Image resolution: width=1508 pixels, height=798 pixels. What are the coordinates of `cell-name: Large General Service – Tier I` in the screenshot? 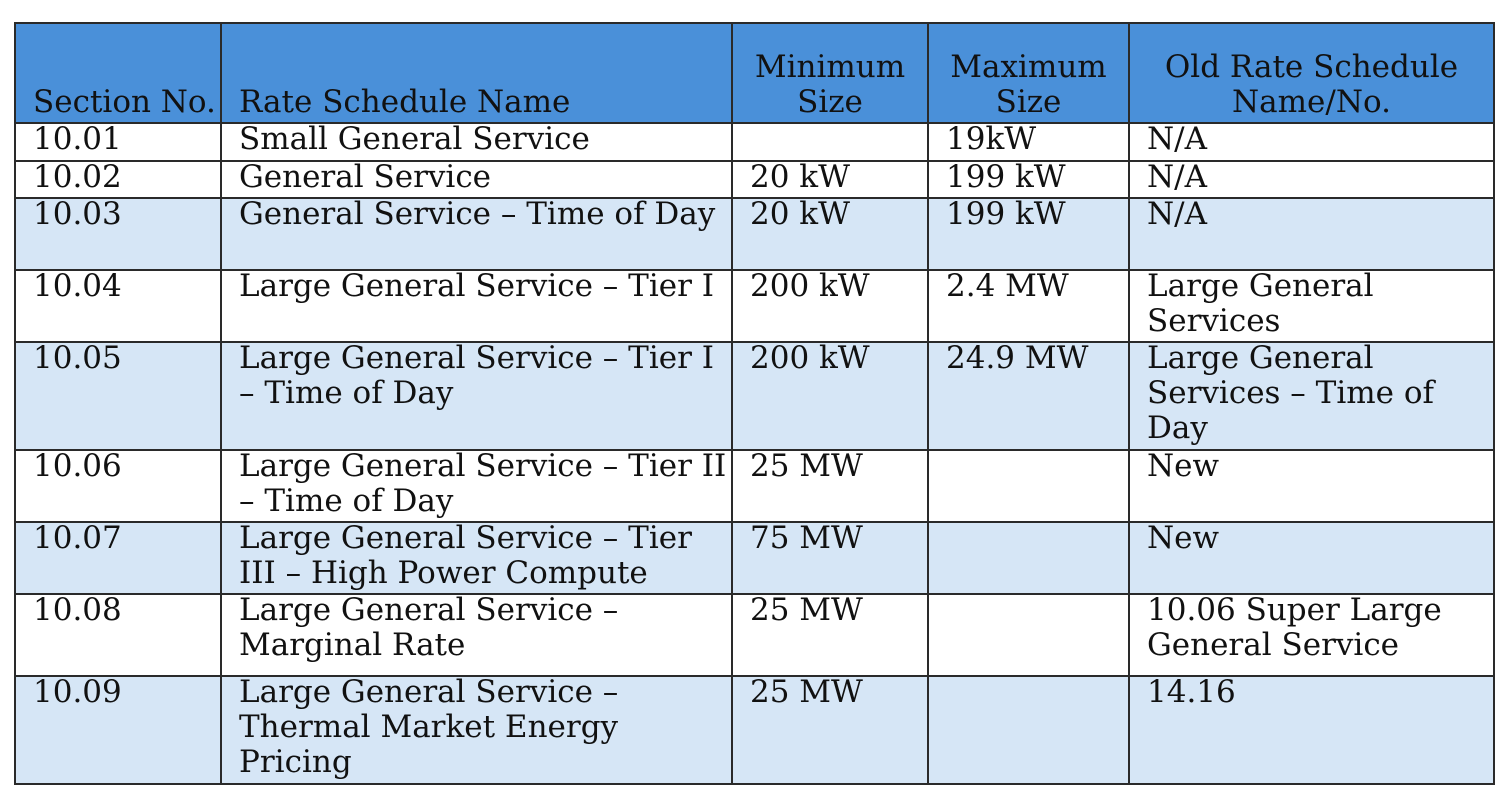 It's located at (476, 306).